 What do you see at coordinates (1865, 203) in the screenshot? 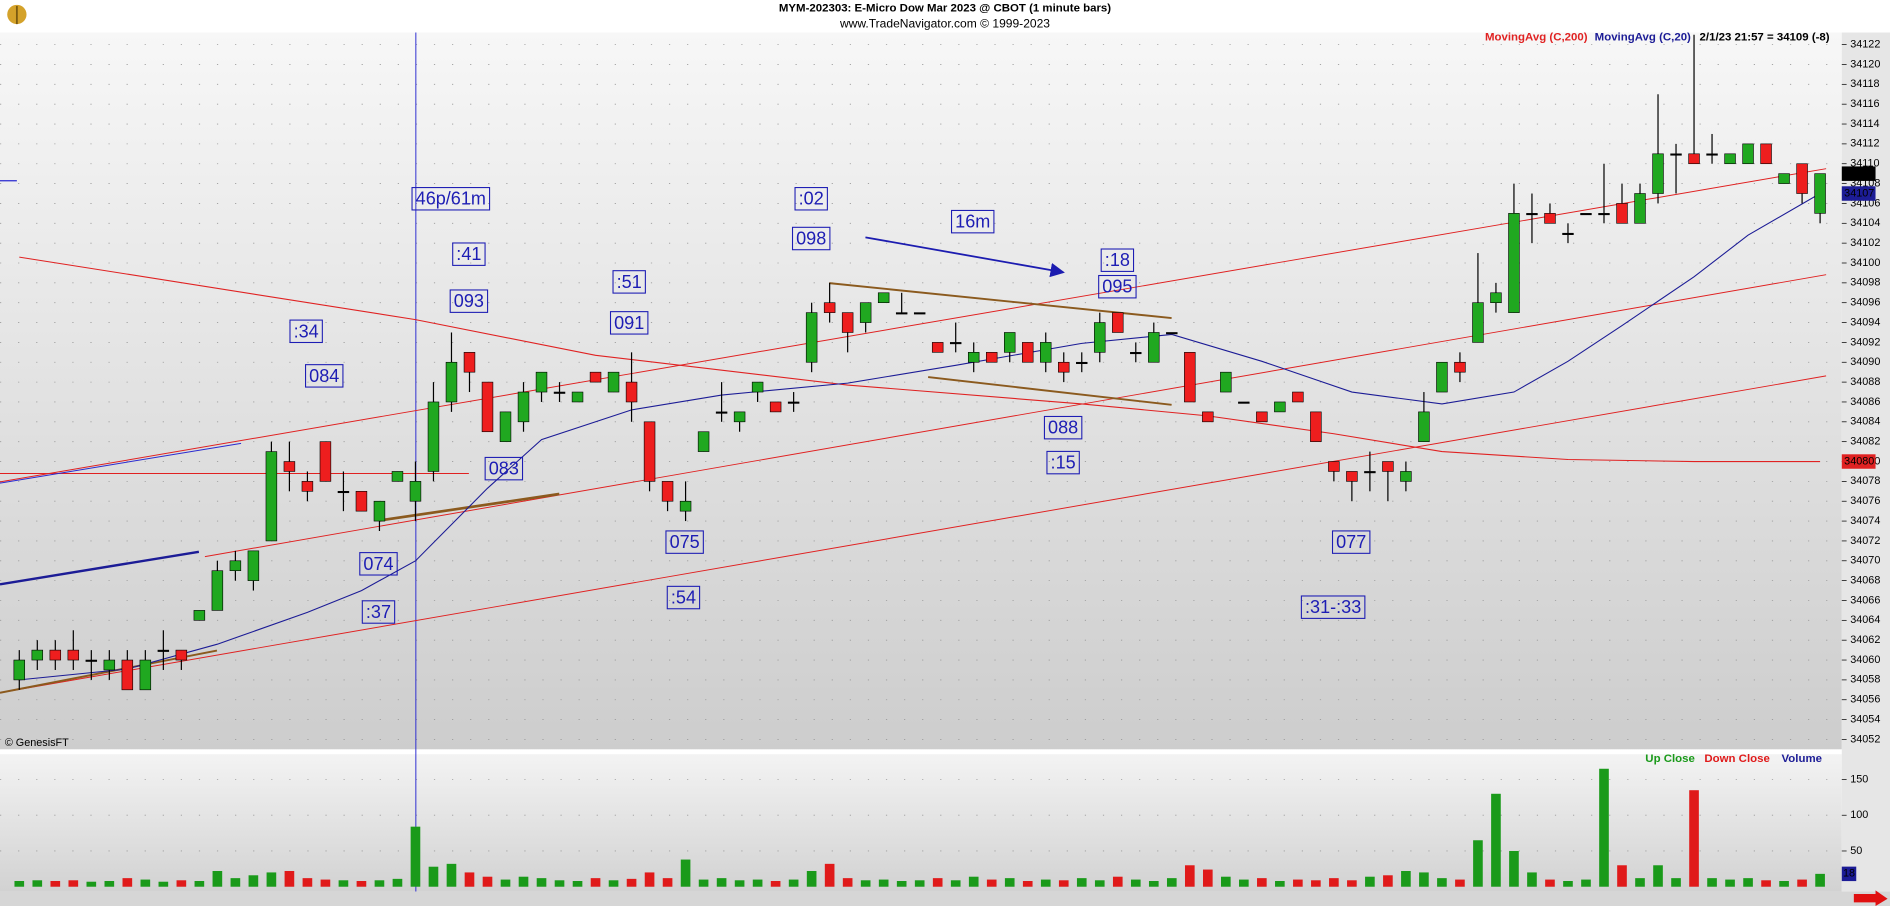
I see `y-tick-label: 34106` at bounding box center [1865, 203].